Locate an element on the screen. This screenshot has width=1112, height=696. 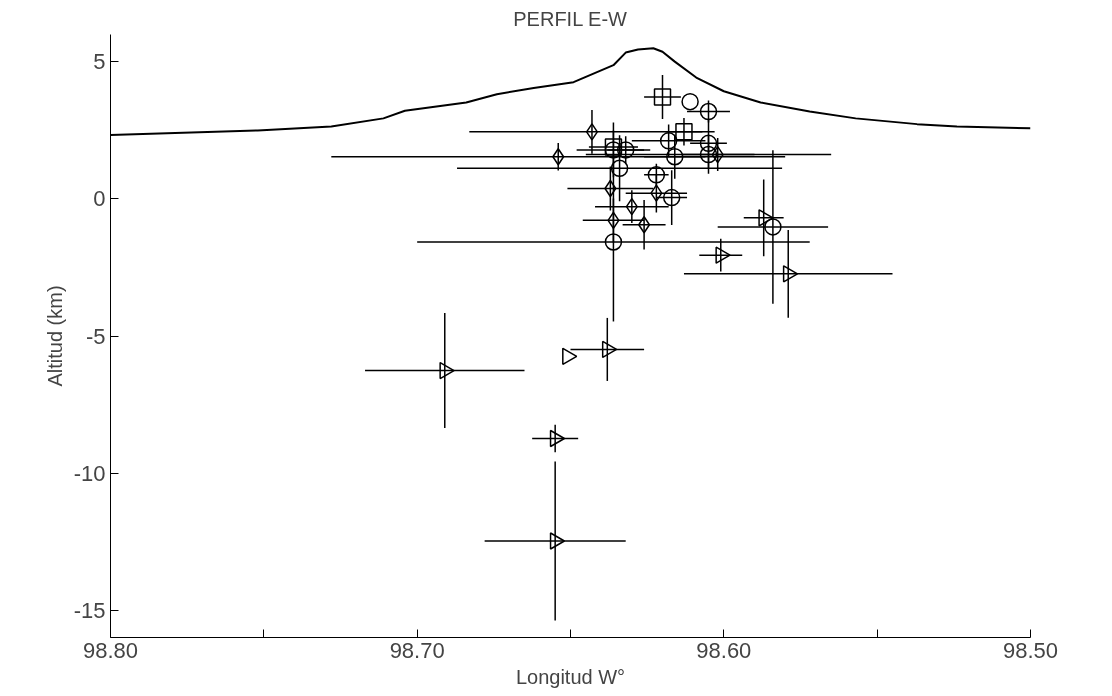
y-tick-label: 0 is located at coordinates (99, 199).